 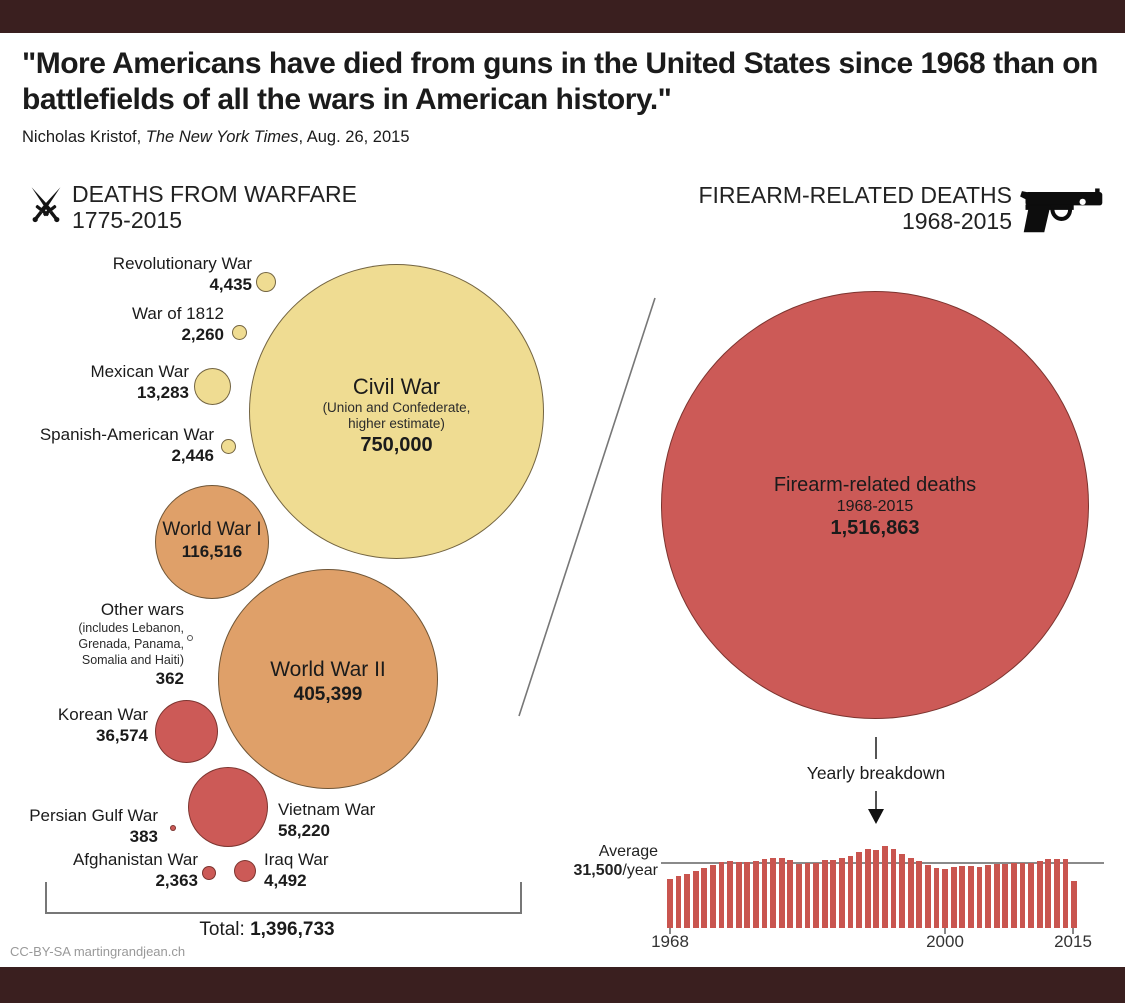 I want to click on year-bar-1986, so click(x=824, y=893).